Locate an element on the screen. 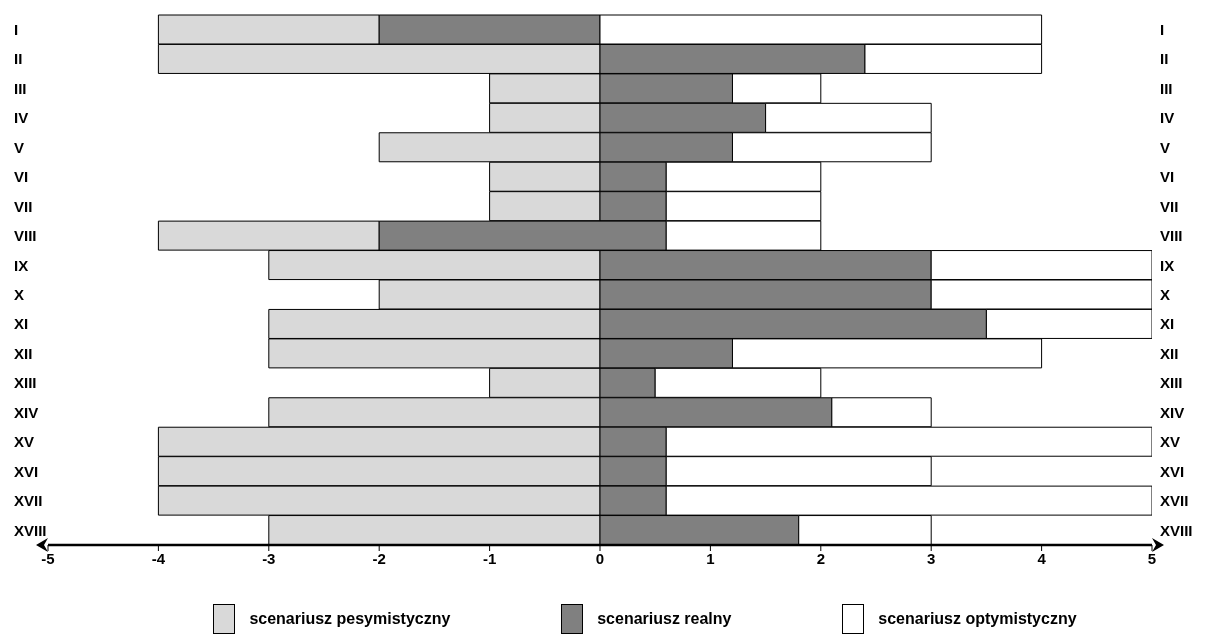 This screenshot has width=1209, height=641. y-tick-label: X is located at coordinates (19, 295).